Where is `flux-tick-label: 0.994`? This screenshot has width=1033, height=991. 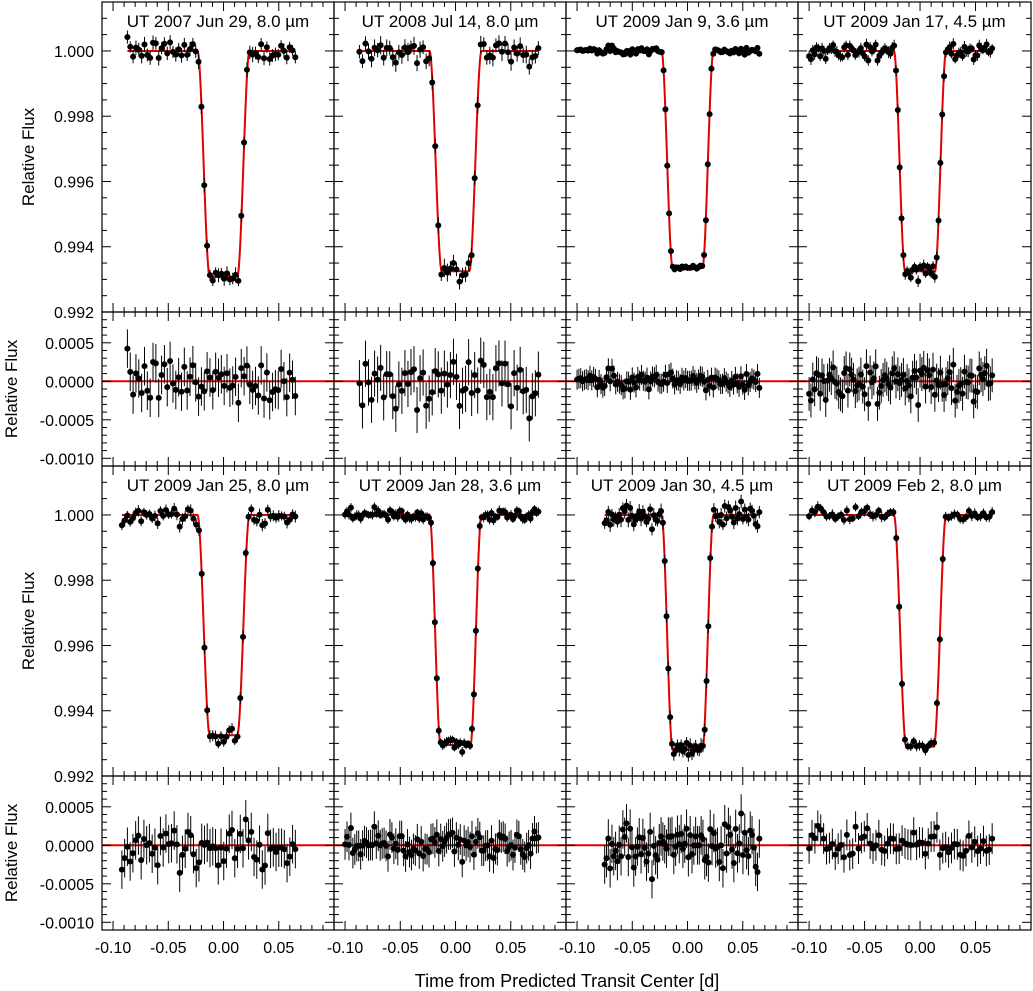
flux-tick-label: 0.994 is located at coordinates (74, 248).